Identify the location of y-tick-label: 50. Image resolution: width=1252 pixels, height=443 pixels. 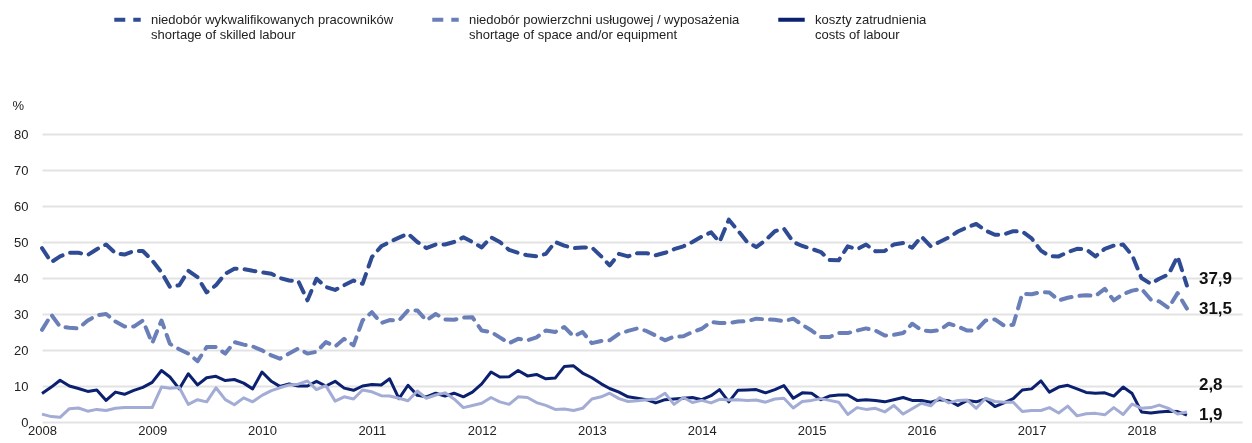
(21, 242).